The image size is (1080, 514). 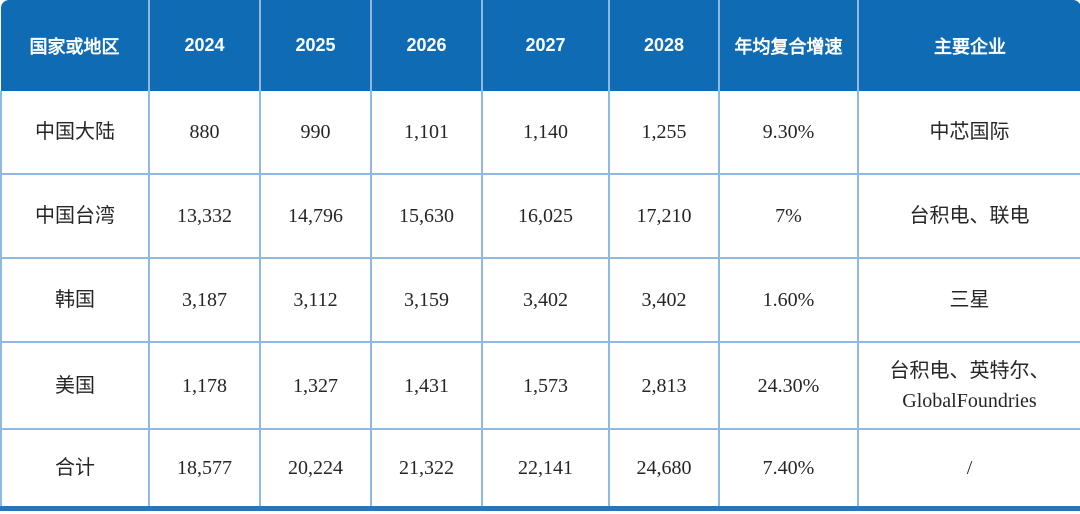 What do you see at coordinates (545, 385) in the screenshot?
I see `value-cell: 1,573` at bounding box center [545, 385].